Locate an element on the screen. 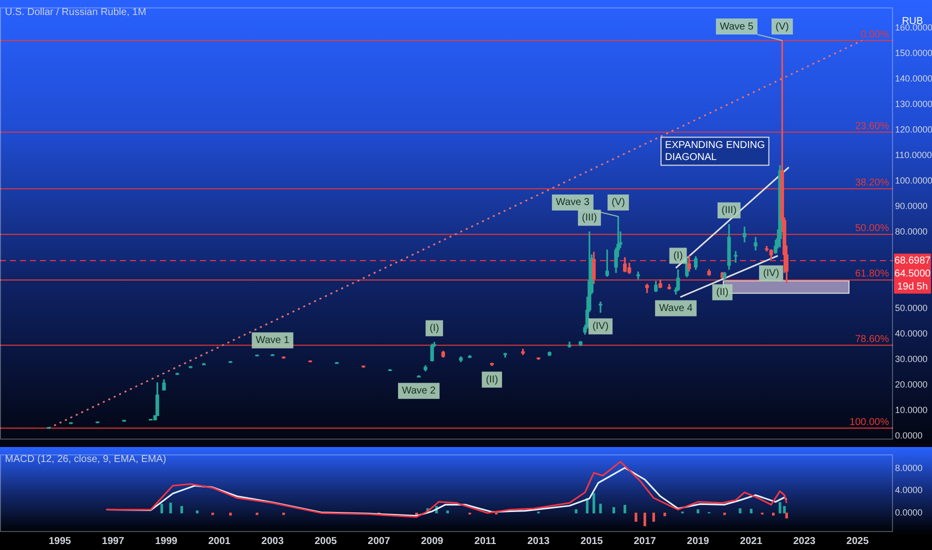 The image size is (932, 550). x-tick-label: 2013 is located at coordinates (538, 541).